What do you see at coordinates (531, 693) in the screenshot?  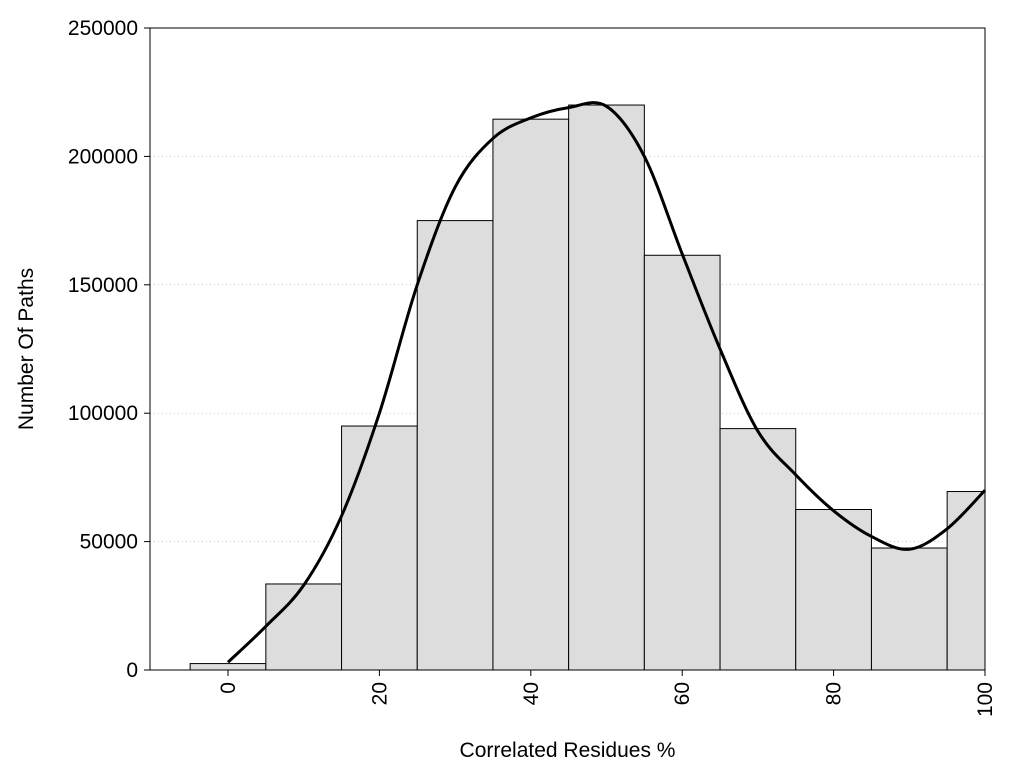 I see `x-tick-label: 40` at bounding box center [531, 693].